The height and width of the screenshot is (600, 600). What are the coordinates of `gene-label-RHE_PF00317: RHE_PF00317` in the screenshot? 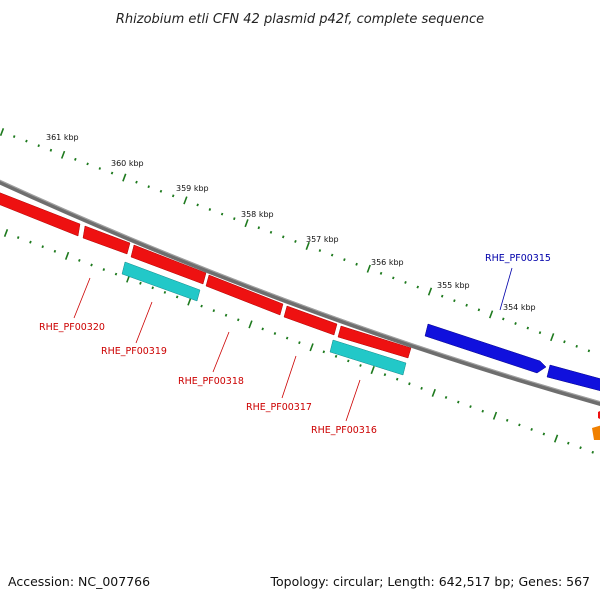 It's located at (279, 407).